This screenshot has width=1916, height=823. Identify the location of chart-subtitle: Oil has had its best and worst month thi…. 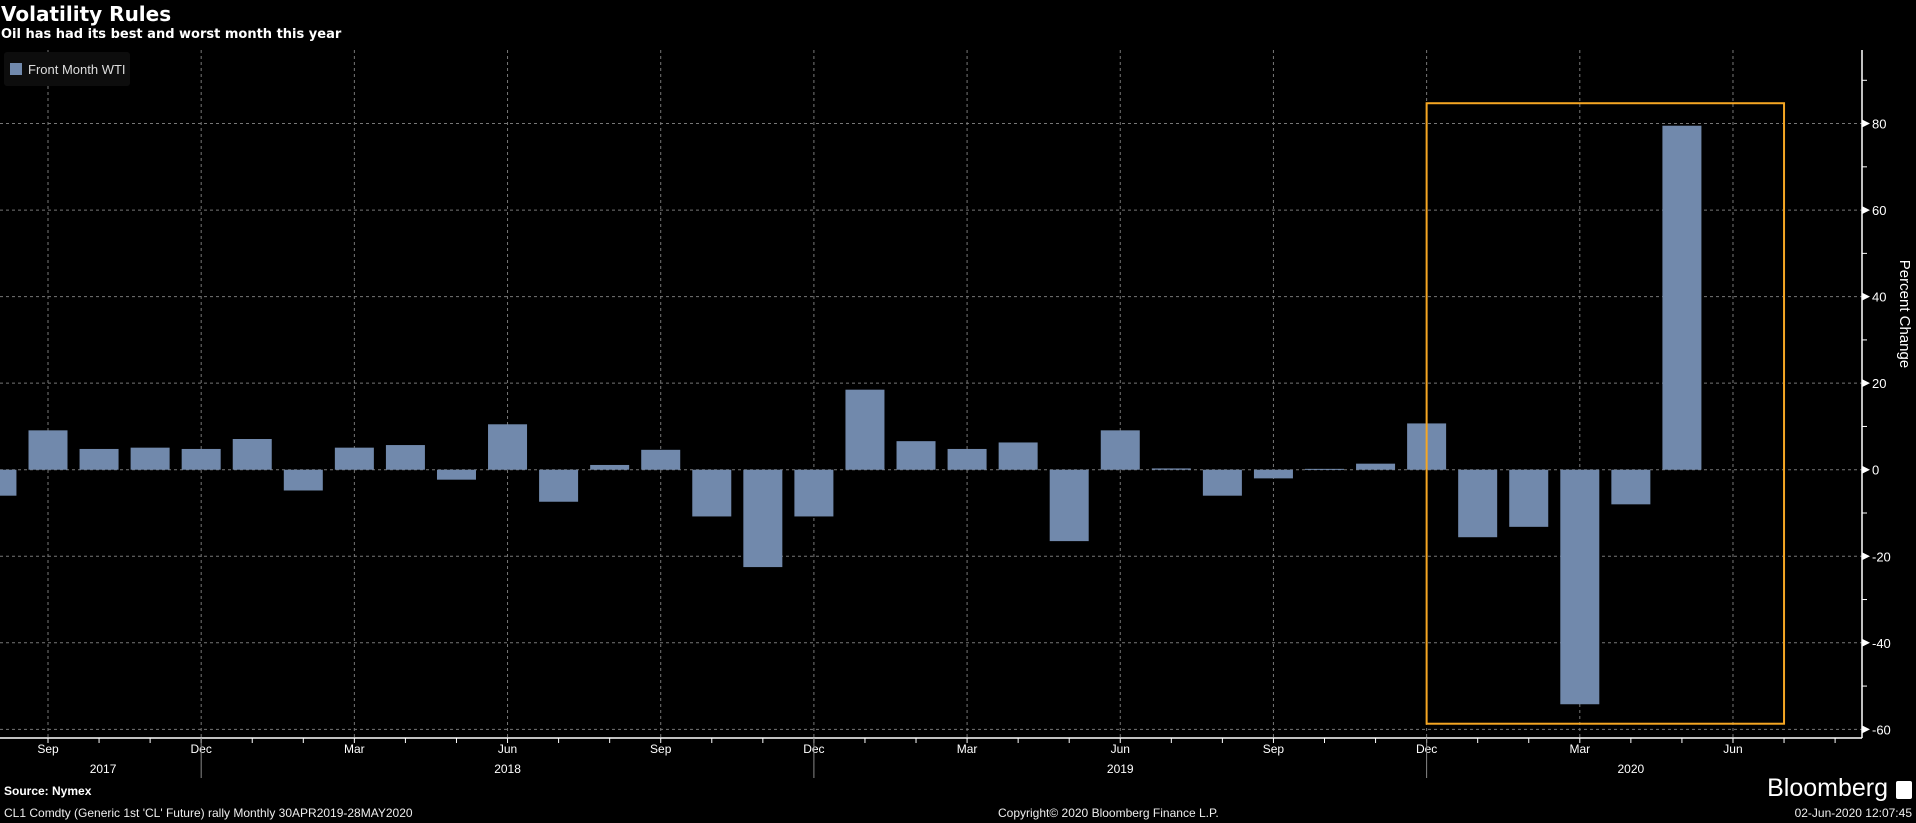
(171, 34).